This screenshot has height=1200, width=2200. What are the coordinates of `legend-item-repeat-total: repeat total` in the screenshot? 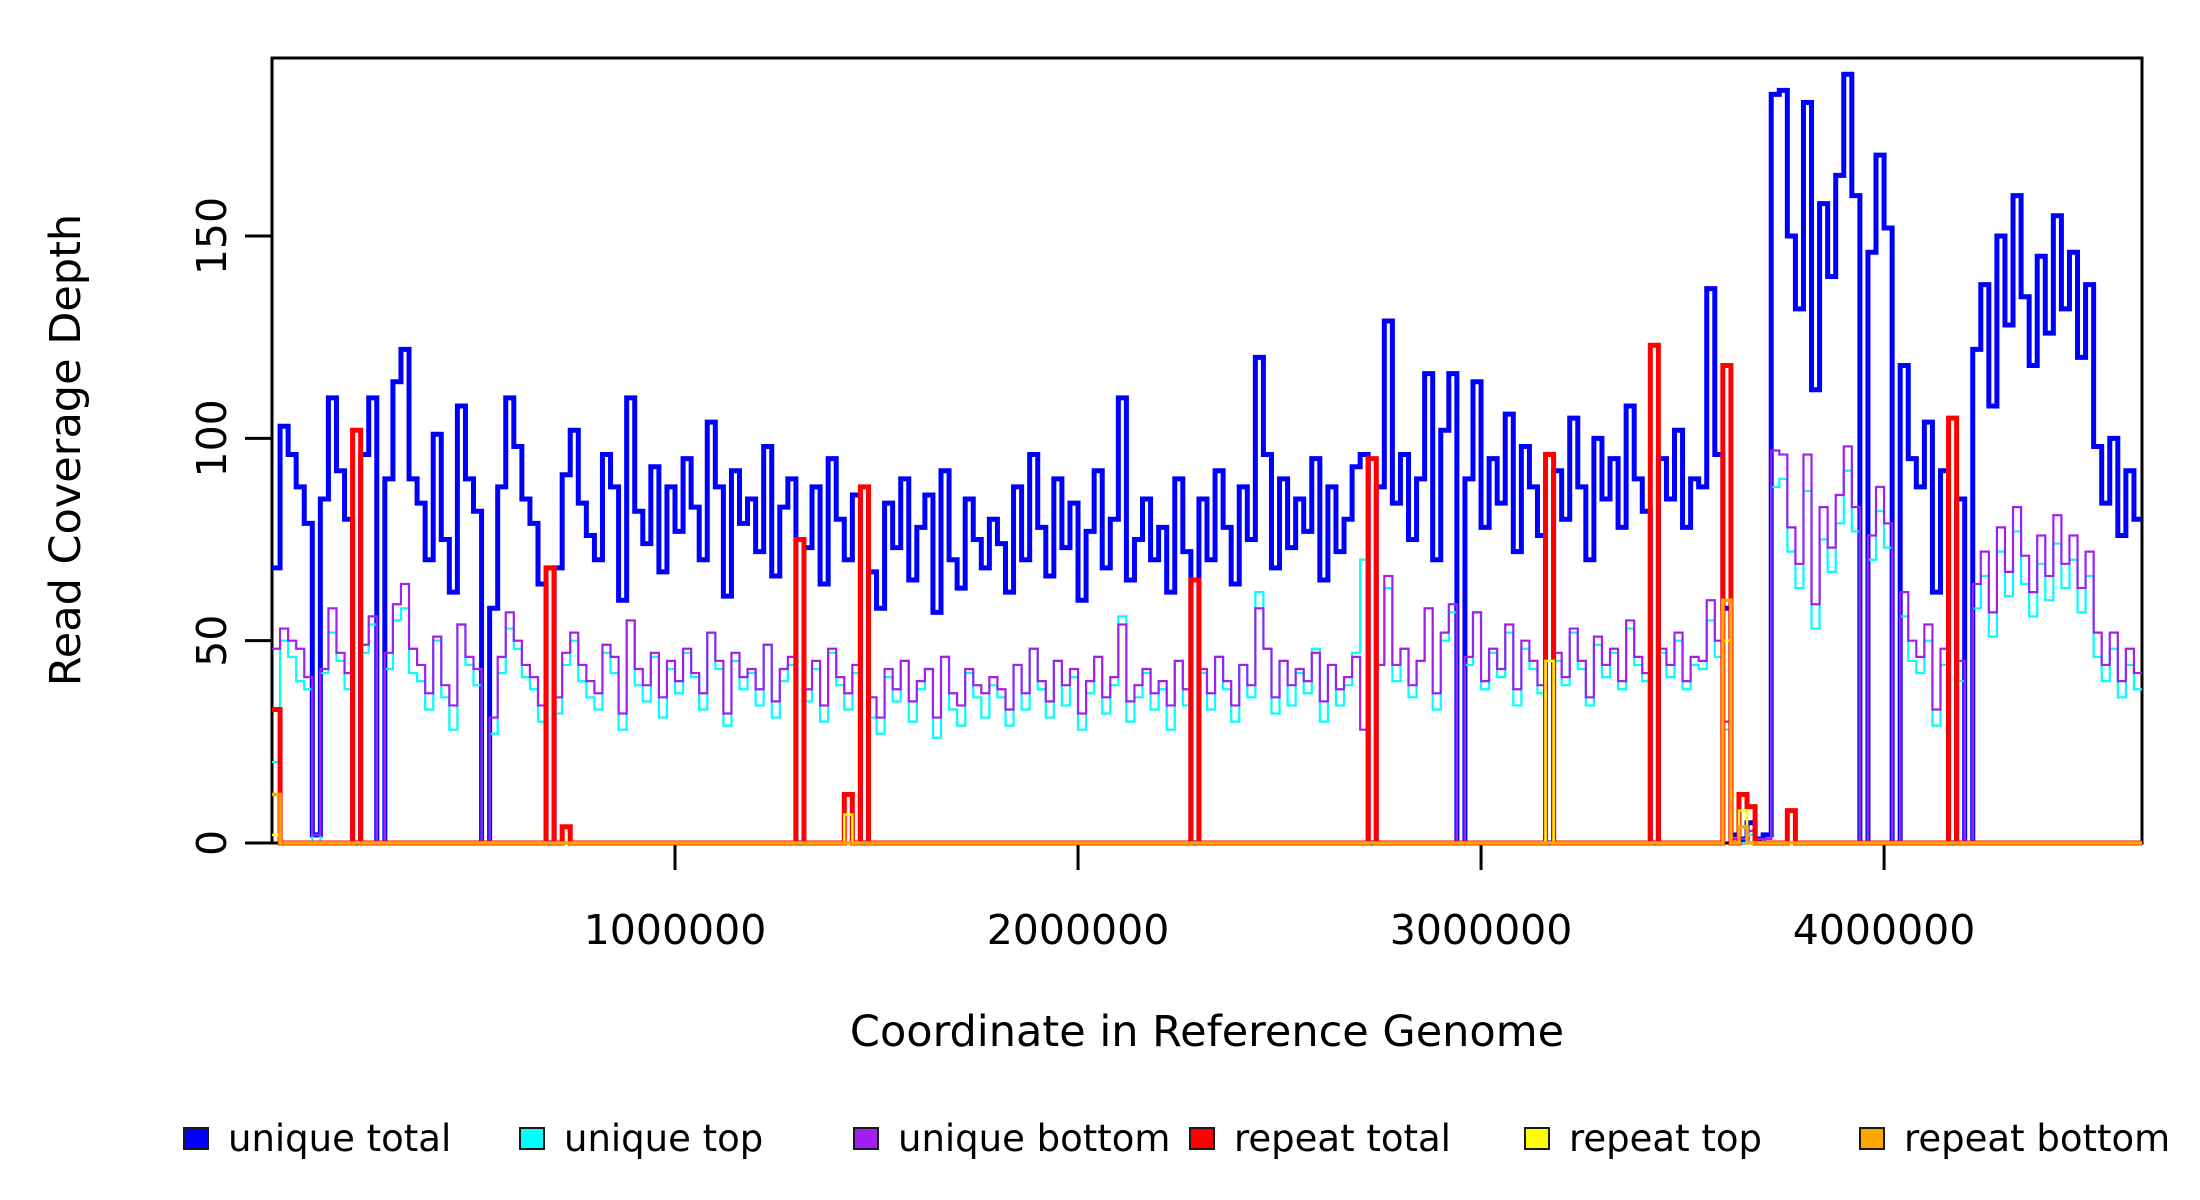 It's located at (1320, 1138).